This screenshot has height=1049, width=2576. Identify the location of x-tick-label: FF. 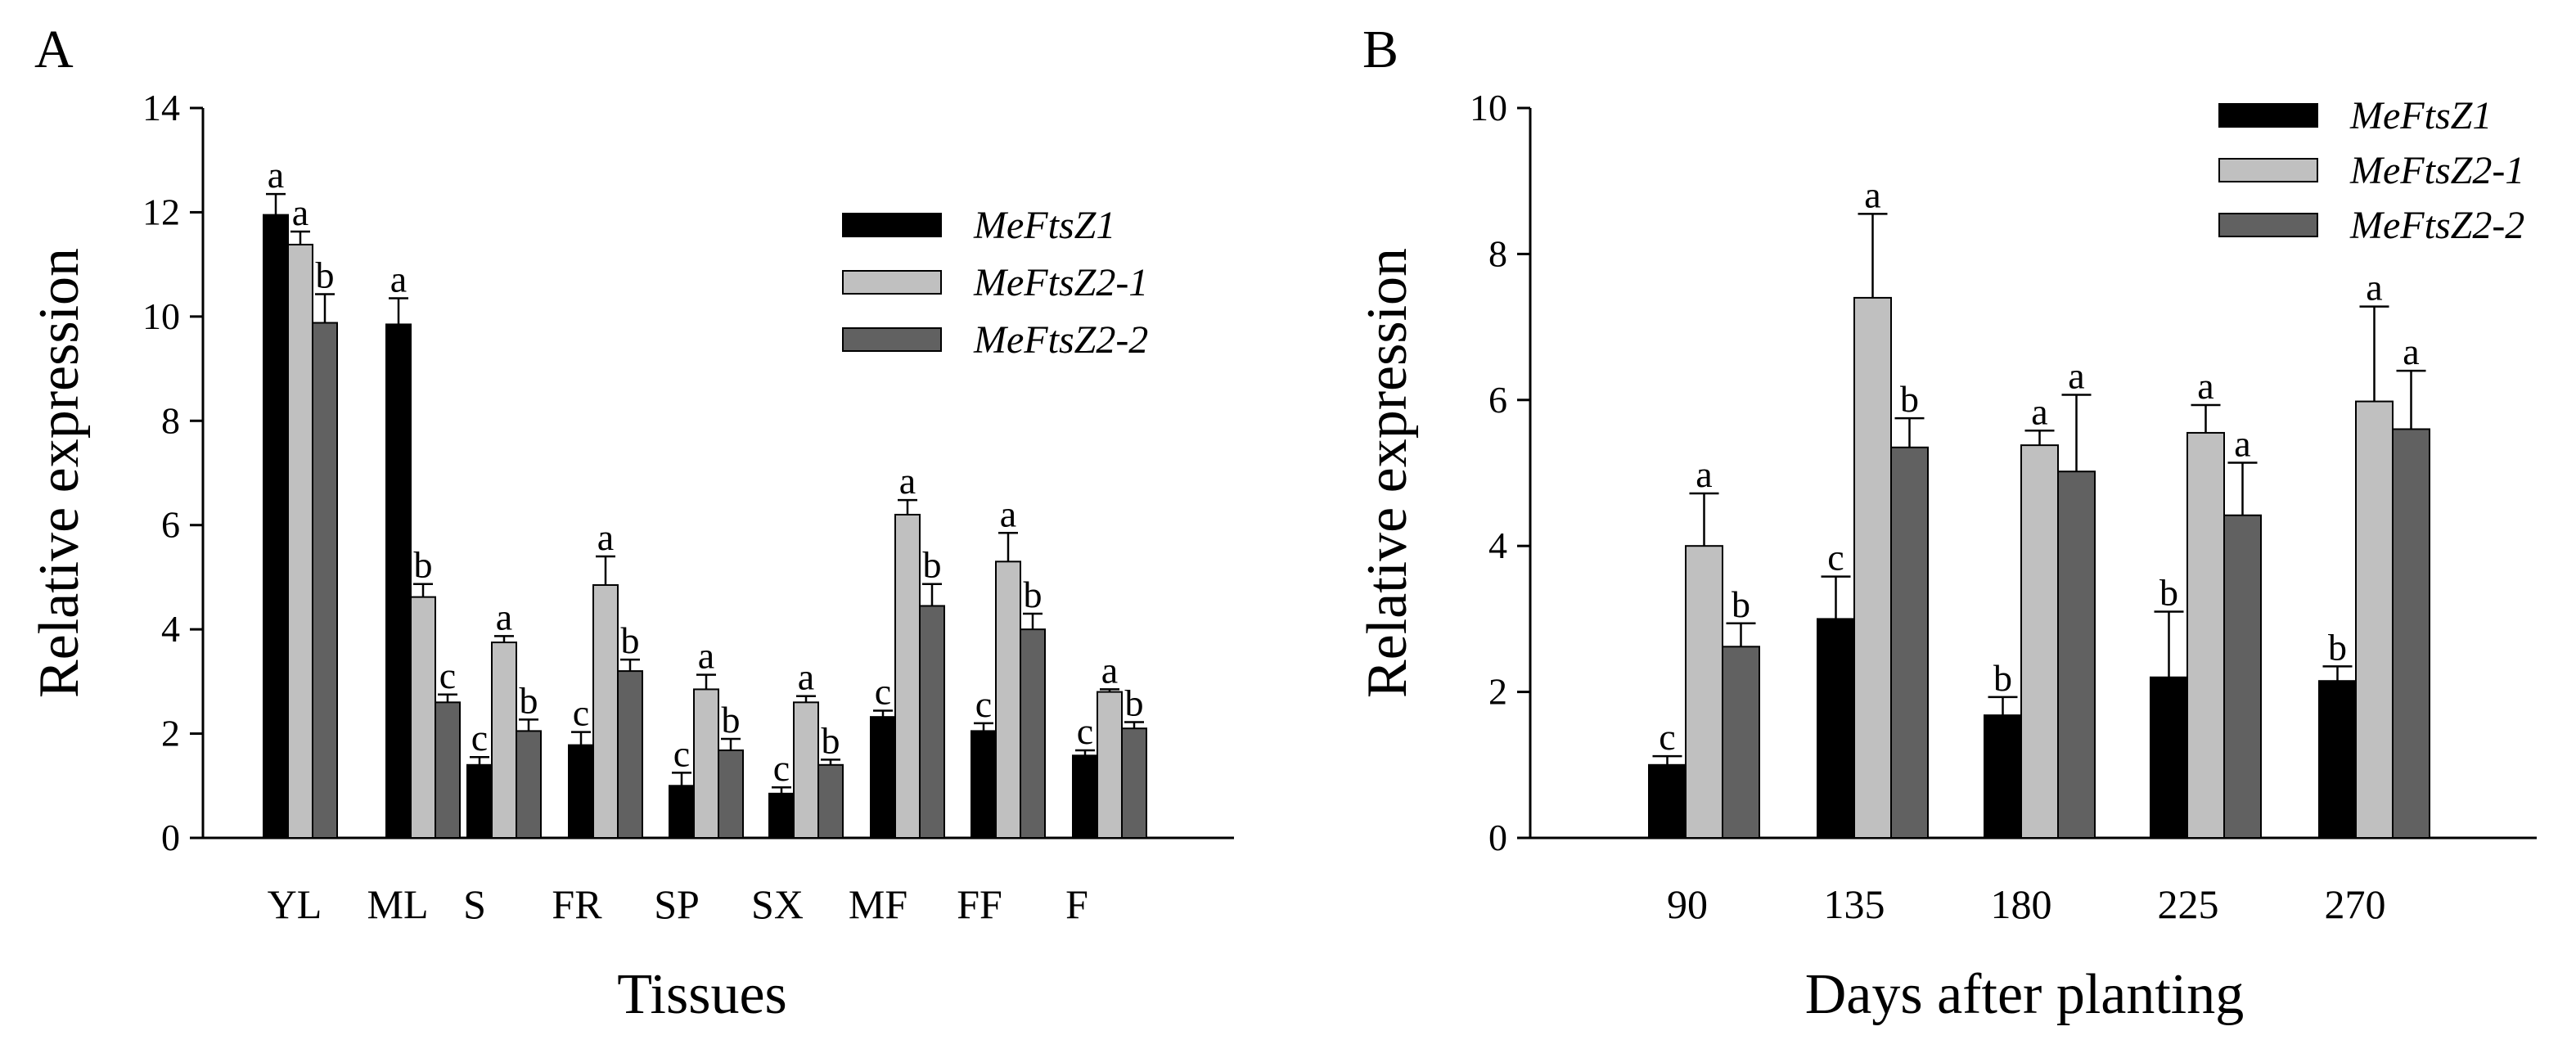
(980, 904).